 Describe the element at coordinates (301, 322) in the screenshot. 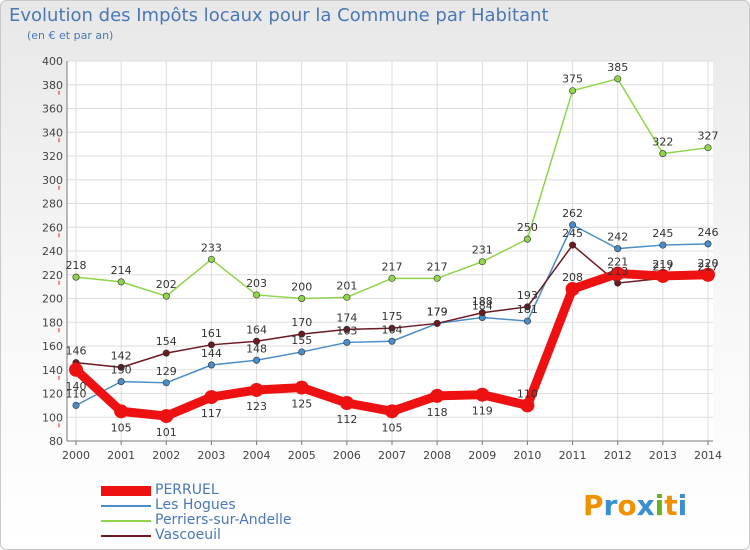

I see `data-label-vascoeuil: 170` at that location.